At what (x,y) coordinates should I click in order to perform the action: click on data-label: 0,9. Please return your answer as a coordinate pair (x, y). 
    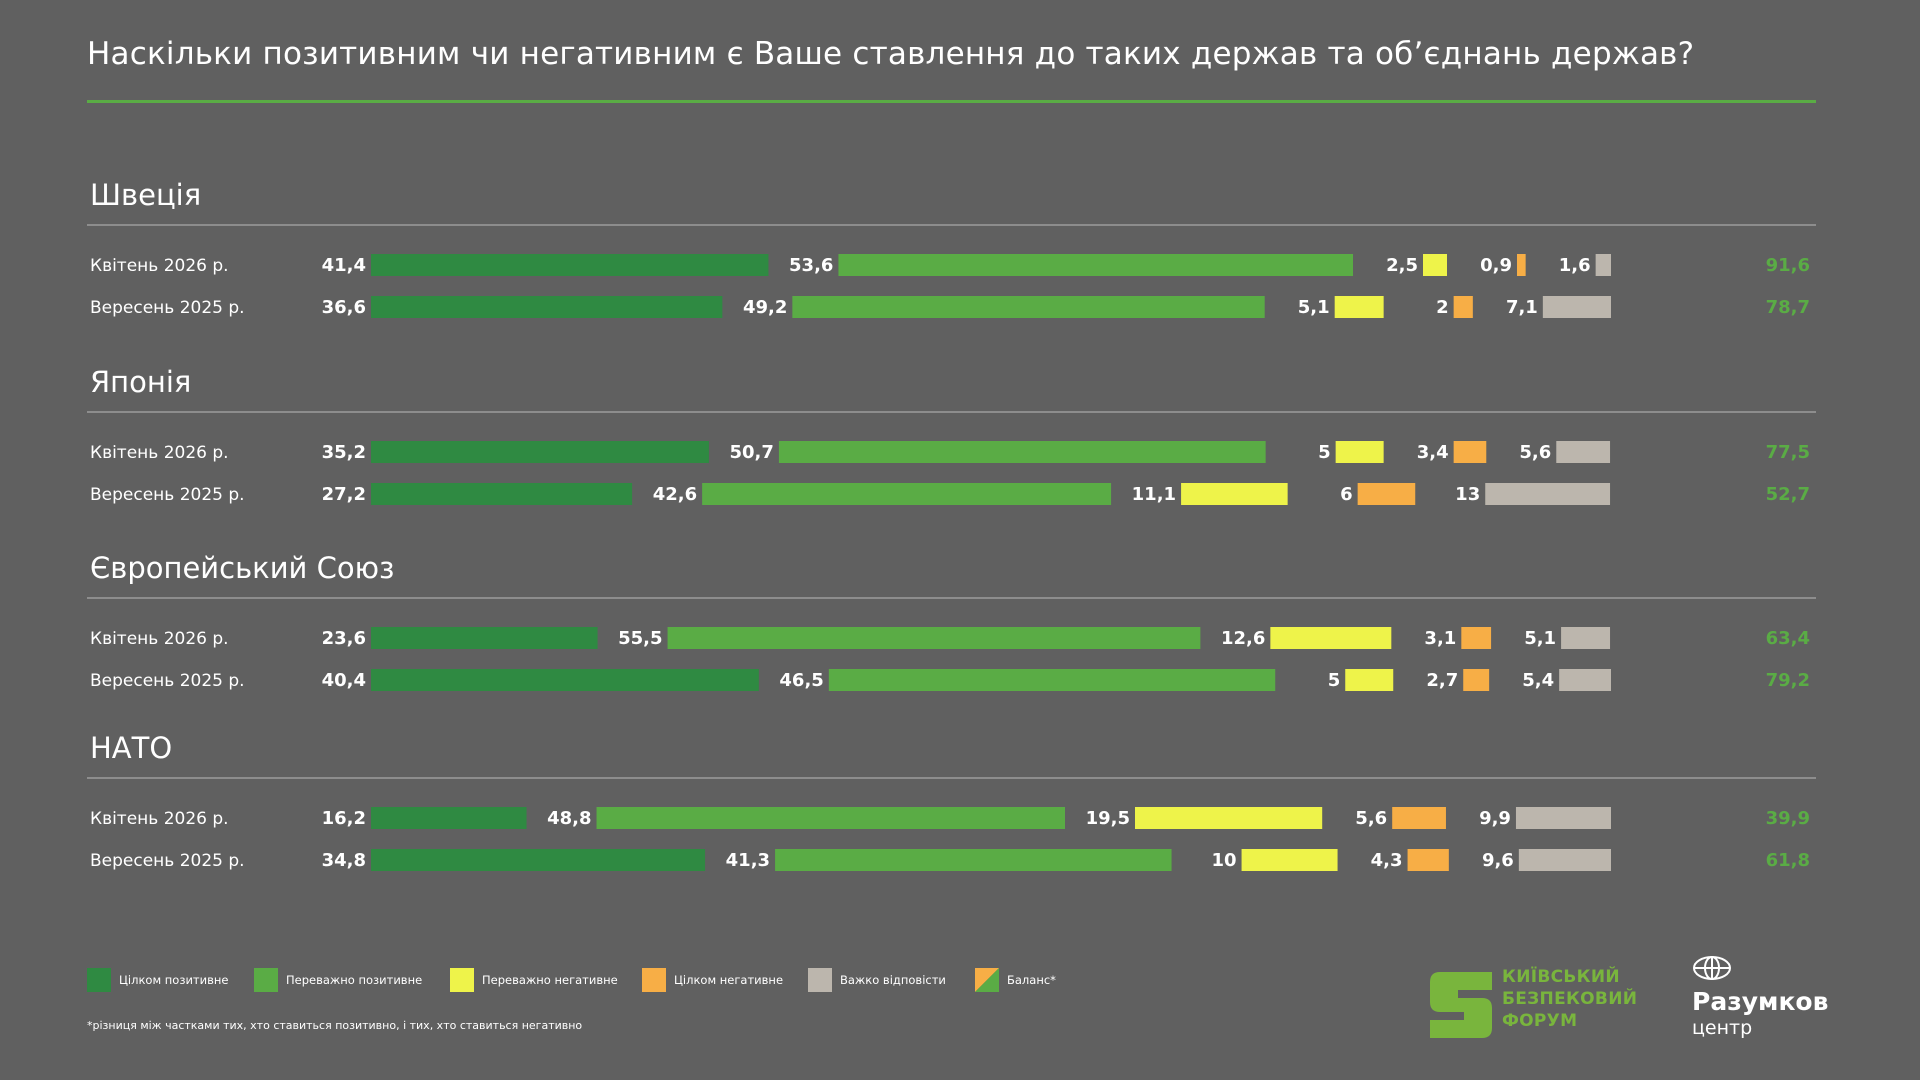
    Looking at the image, I should click on (1496, 265).